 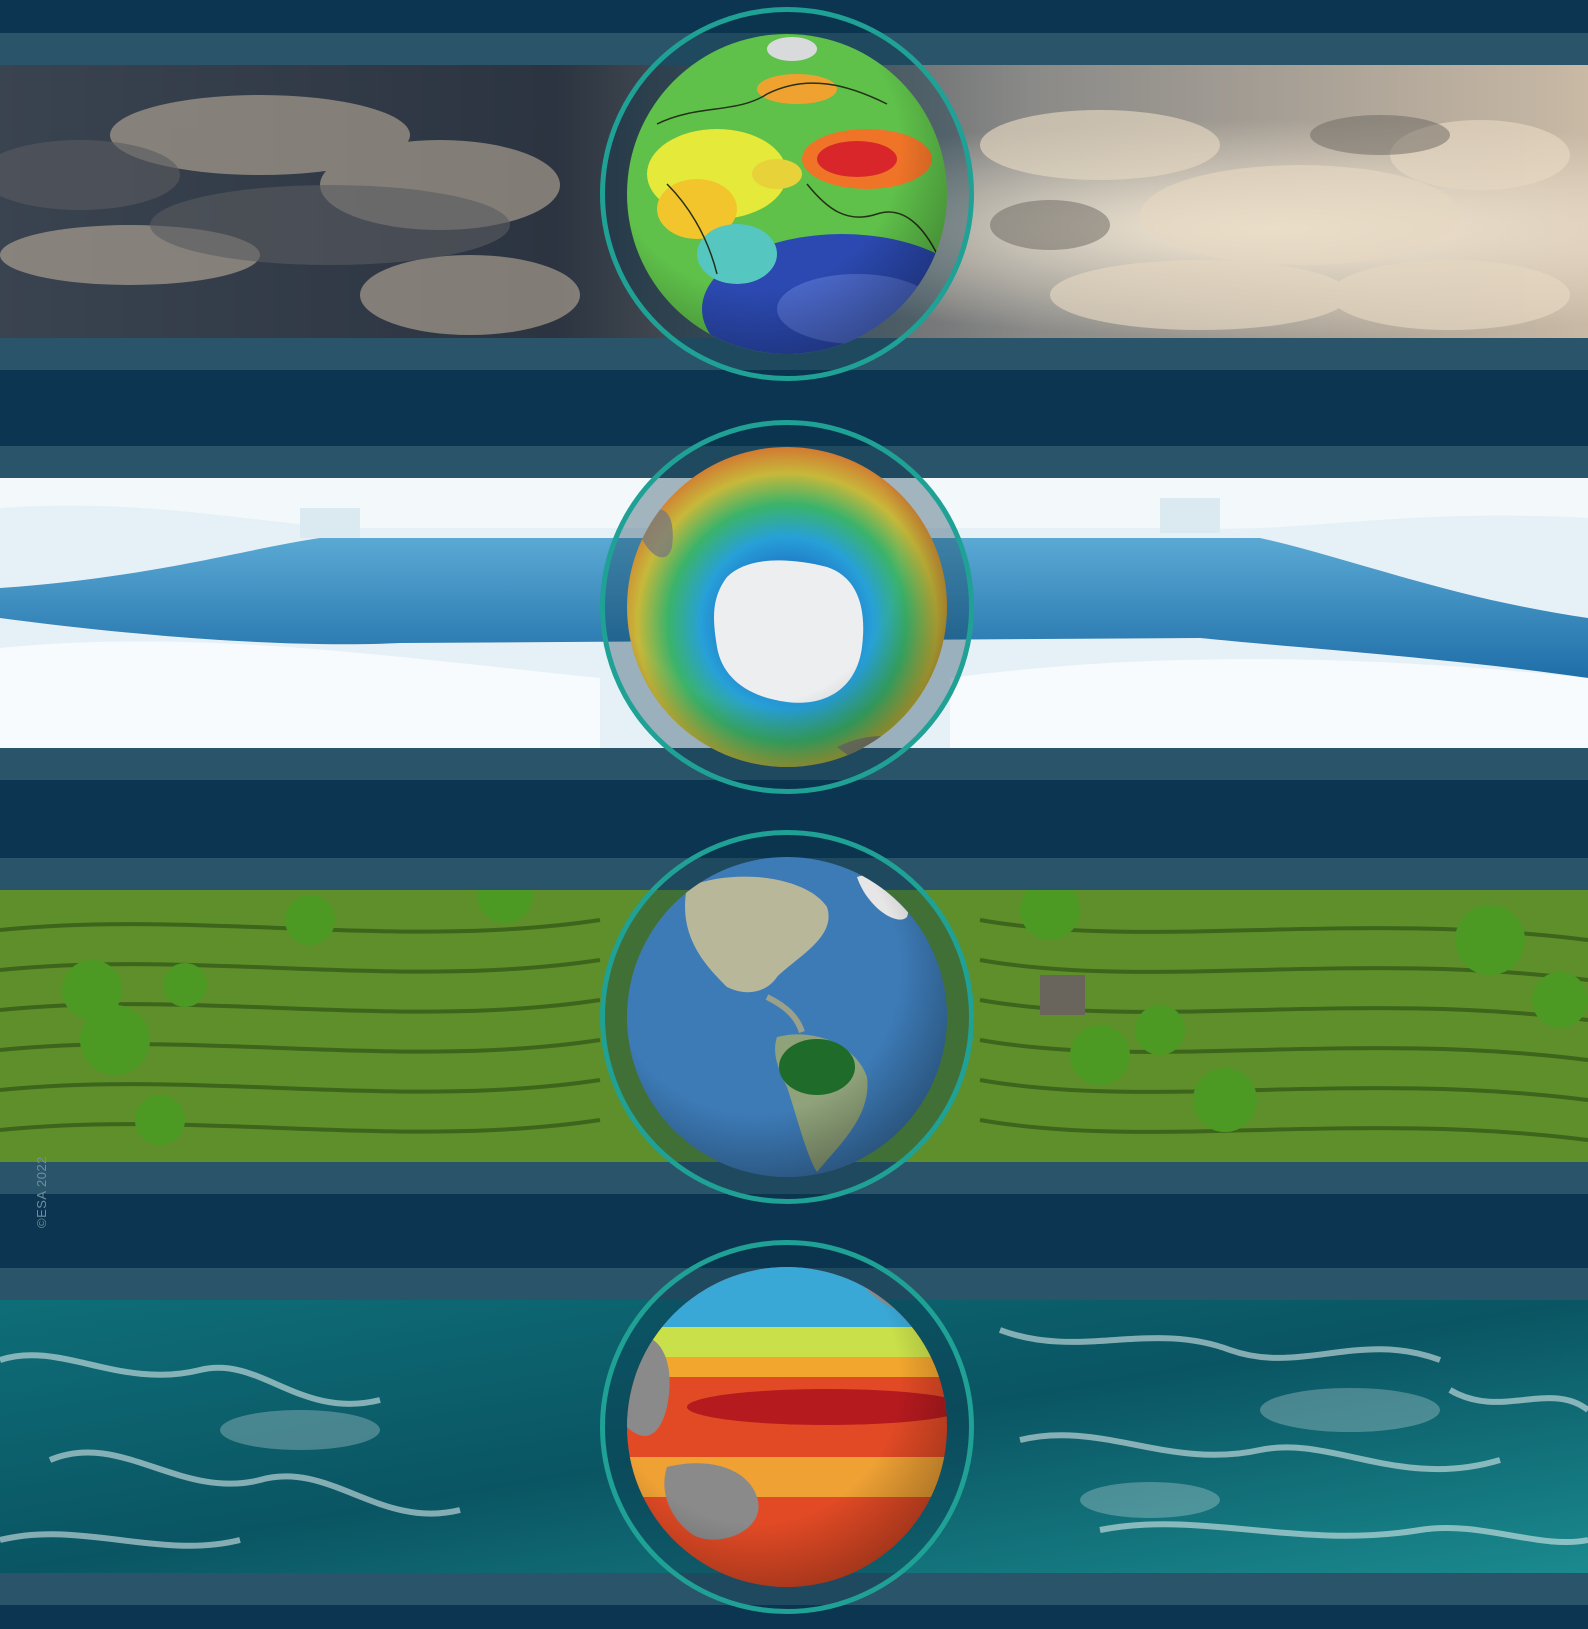 I want to click on antarctica-globe-icon, so click(x=787, y=607).